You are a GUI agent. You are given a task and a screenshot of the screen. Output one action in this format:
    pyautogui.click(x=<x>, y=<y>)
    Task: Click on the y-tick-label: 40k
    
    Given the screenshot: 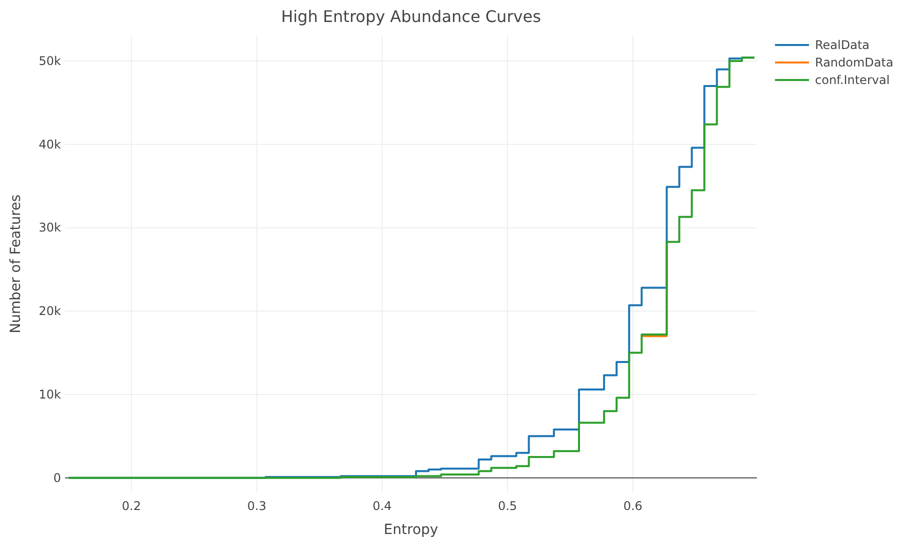 What is the action you would take?
    pyautogui.click(x=50, y=144)
    